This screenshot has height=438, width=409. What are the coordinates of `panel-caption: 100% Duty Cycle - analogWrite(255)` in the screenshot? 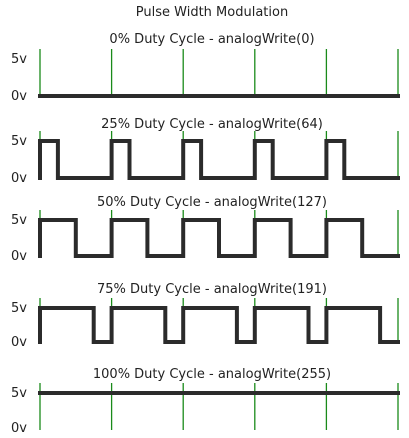 It's located at (212, 374).